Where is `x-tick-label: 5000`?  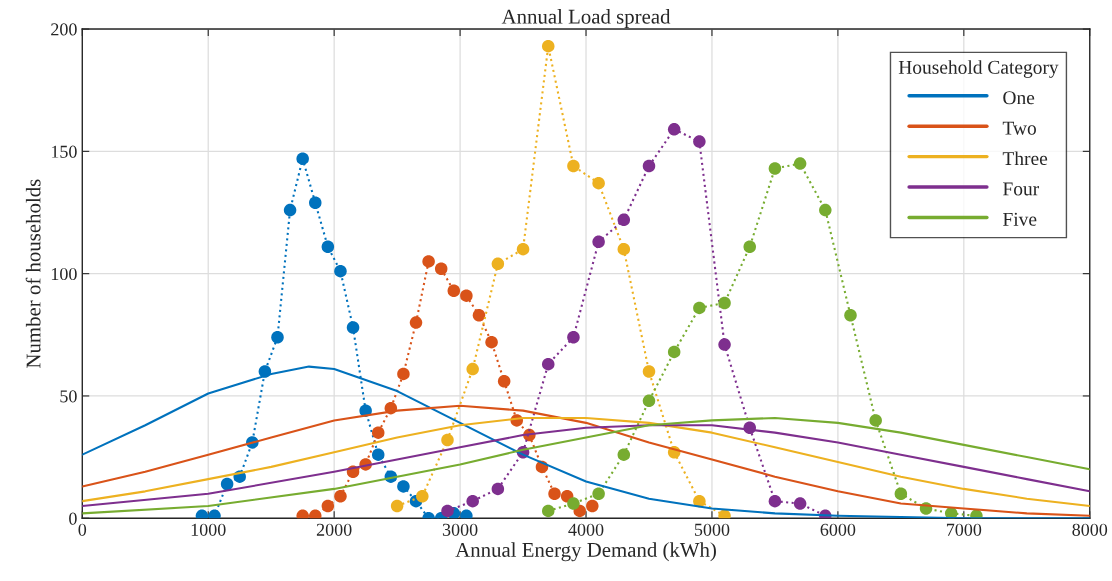
x-tick-label: 5000 is located at coordinates (712, 529).